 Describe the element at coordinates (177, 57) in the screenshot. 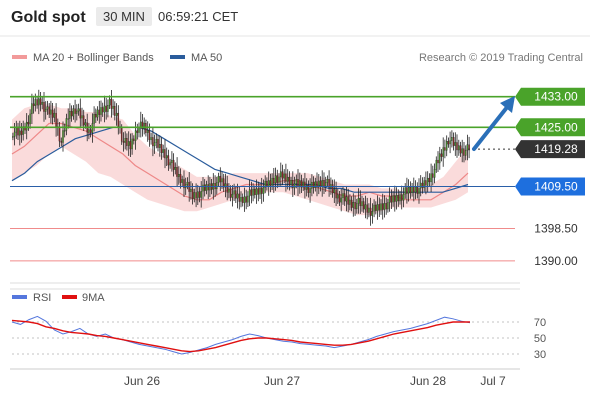

I see `ma50-legend-swatch` at that location.